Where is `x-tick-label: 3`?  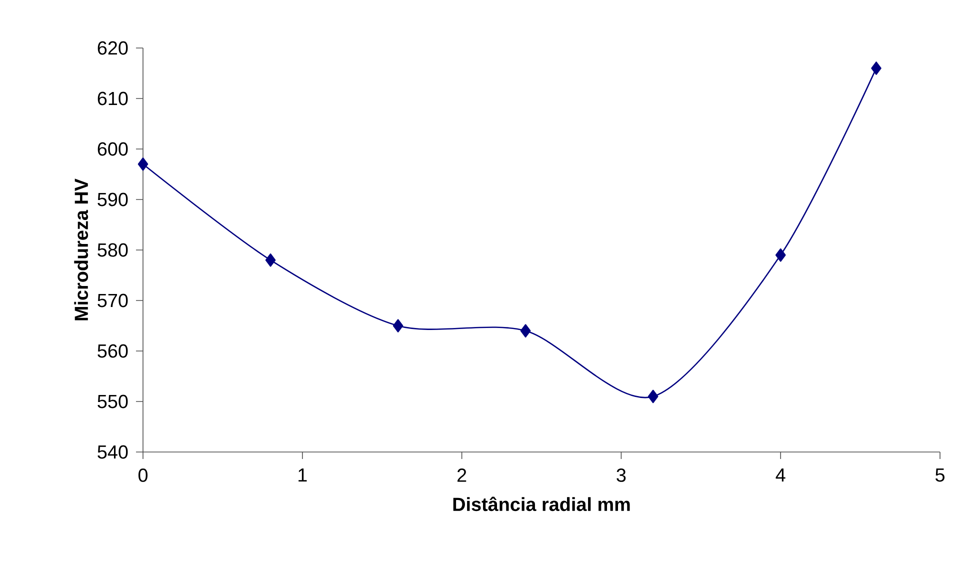 x-tick-label: 3 is located at coordinates (621, 475).